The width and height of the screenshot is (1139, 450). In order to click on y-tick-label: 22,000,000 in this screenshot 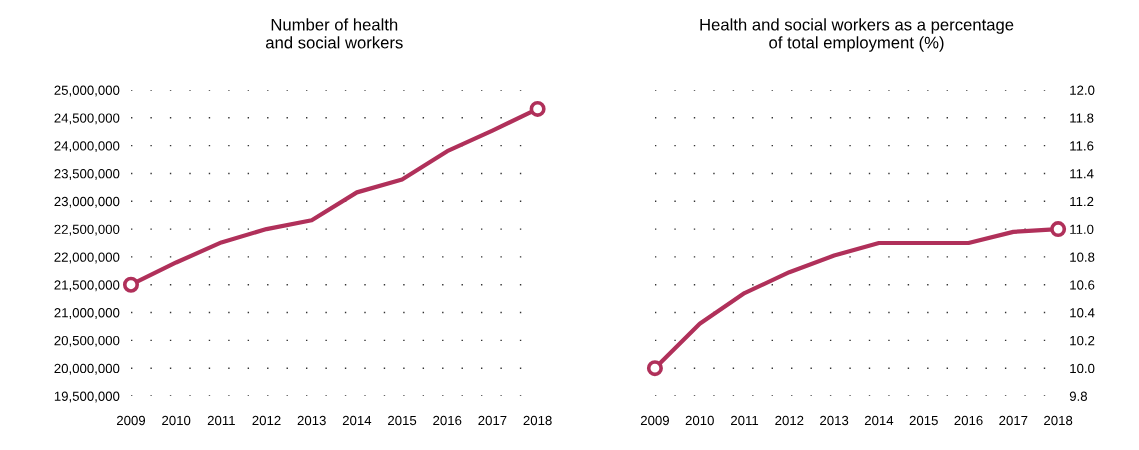, I will do `click(87, 258)`.